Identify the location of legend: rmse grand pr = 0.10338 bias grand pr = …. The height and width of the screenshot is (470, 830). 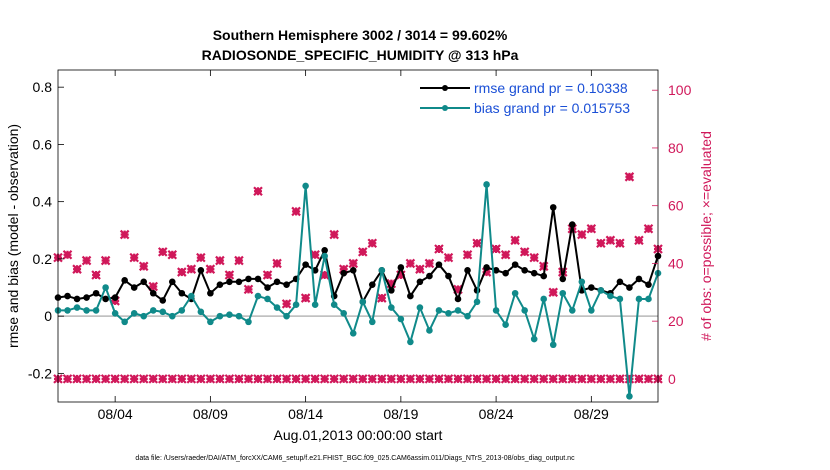
(525, 98).